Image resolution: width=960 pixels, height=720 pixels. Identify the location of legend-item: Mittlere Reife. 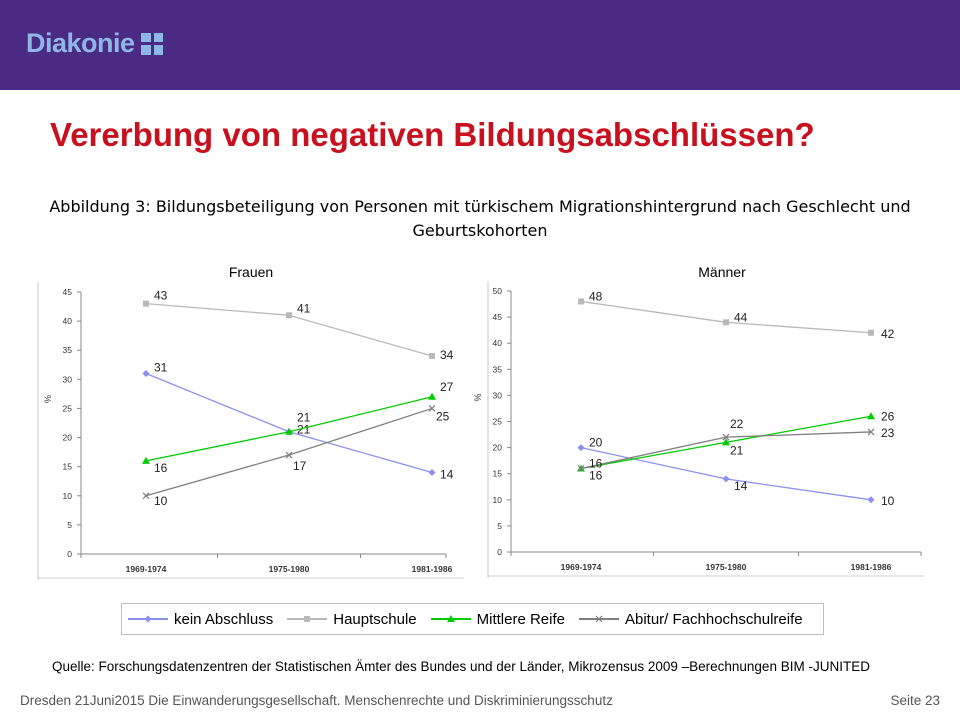
(497, 619).